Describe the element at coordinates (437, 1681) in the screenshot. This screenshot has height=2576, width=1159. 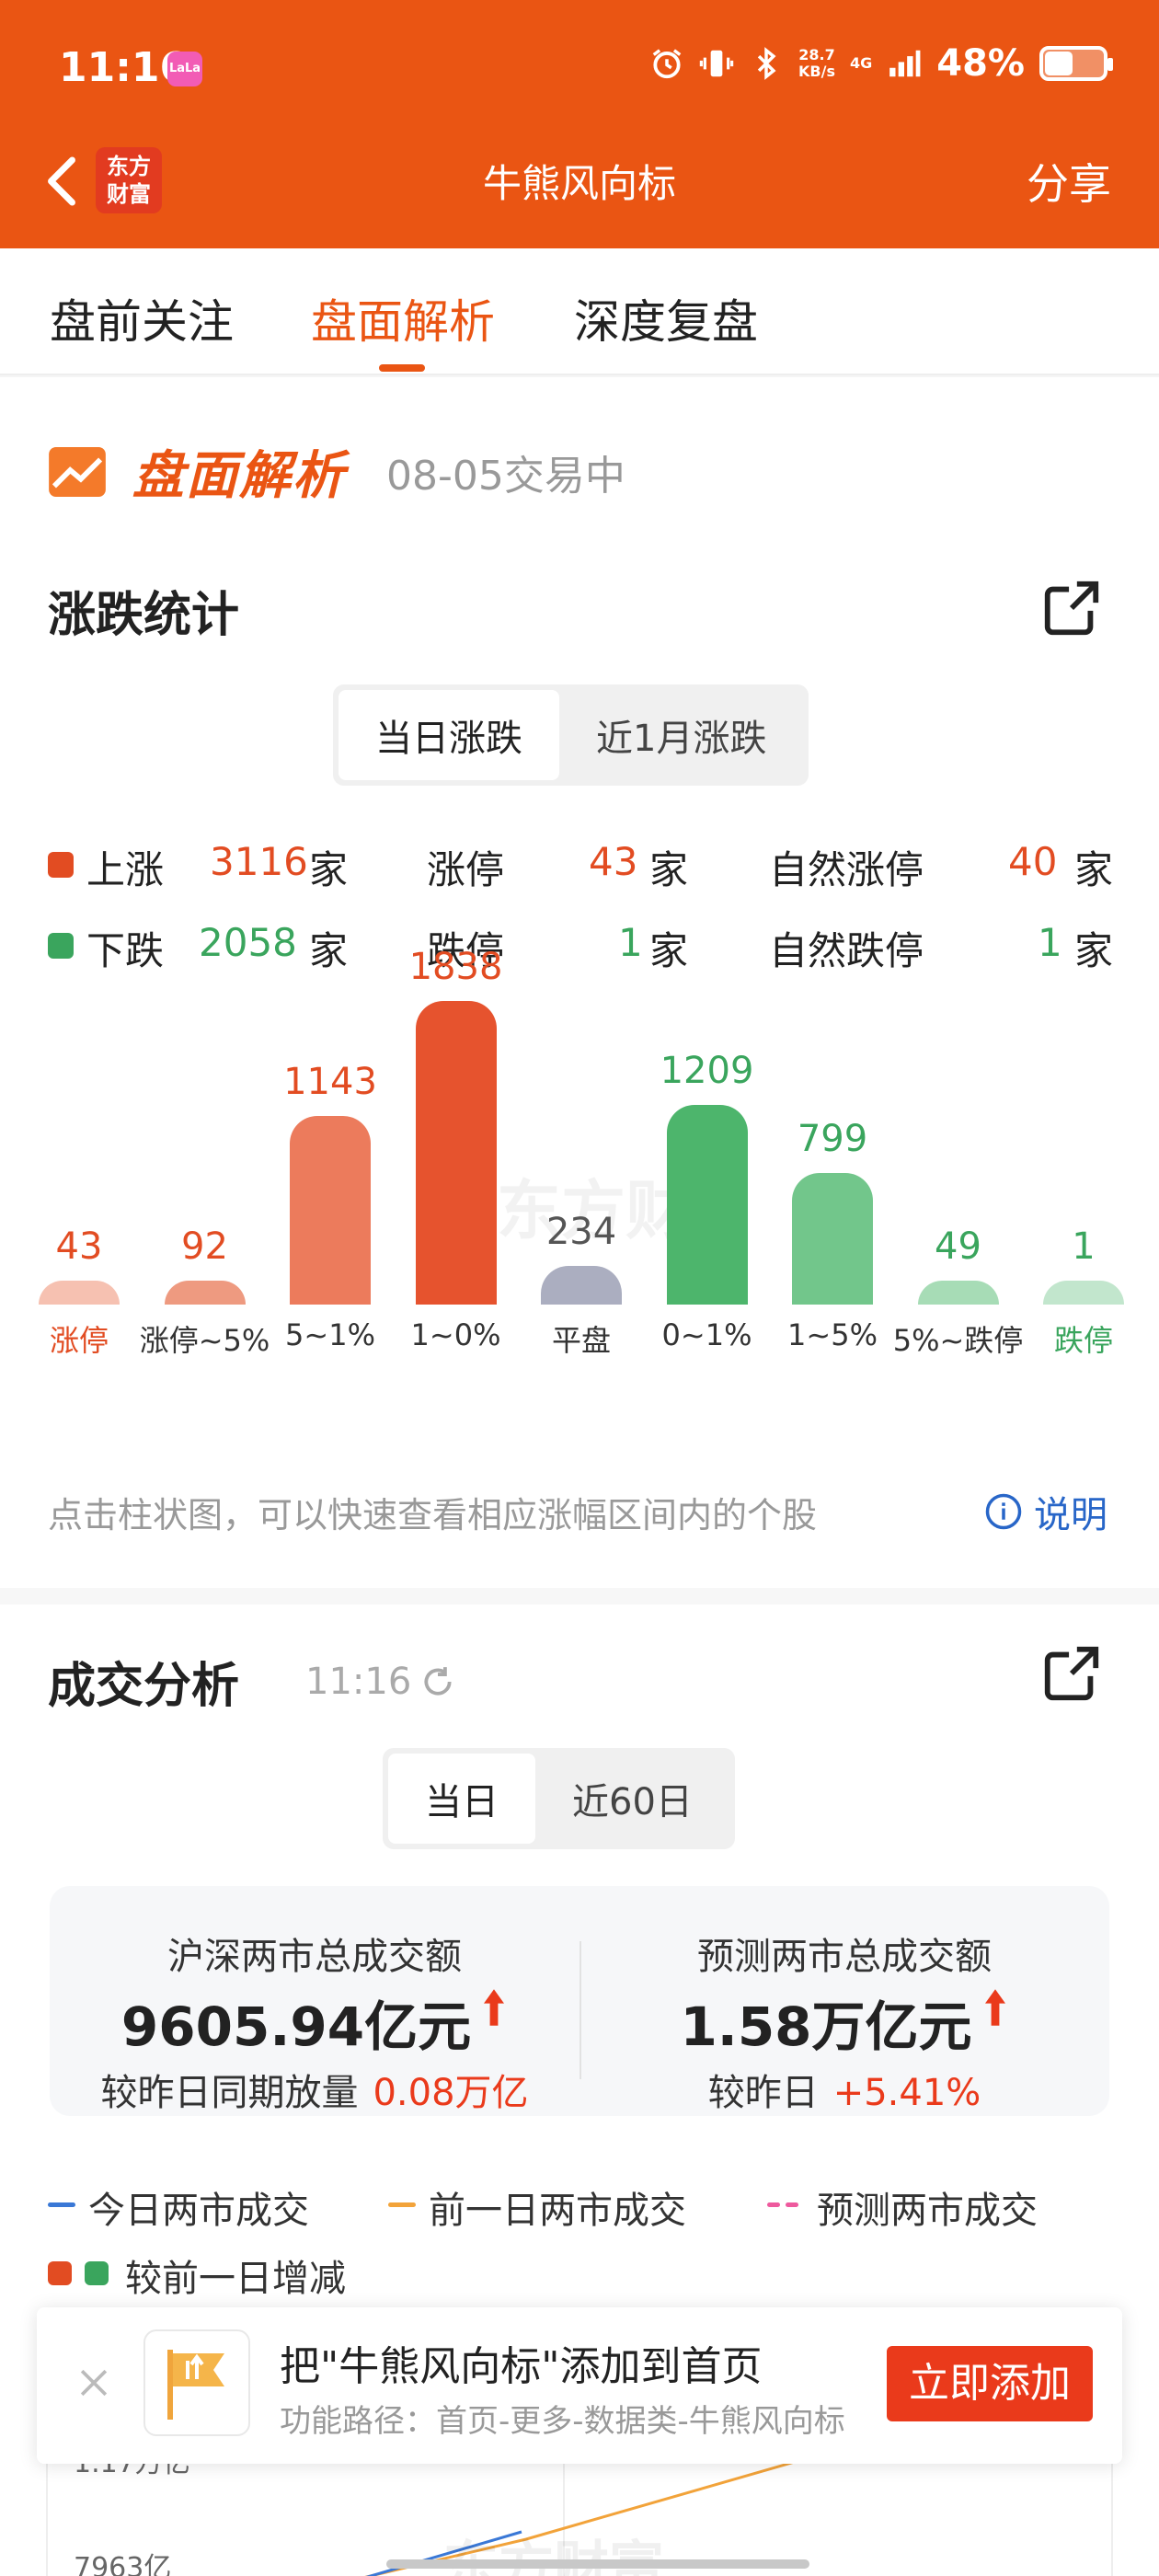
I see `refresh-icon` at that location.